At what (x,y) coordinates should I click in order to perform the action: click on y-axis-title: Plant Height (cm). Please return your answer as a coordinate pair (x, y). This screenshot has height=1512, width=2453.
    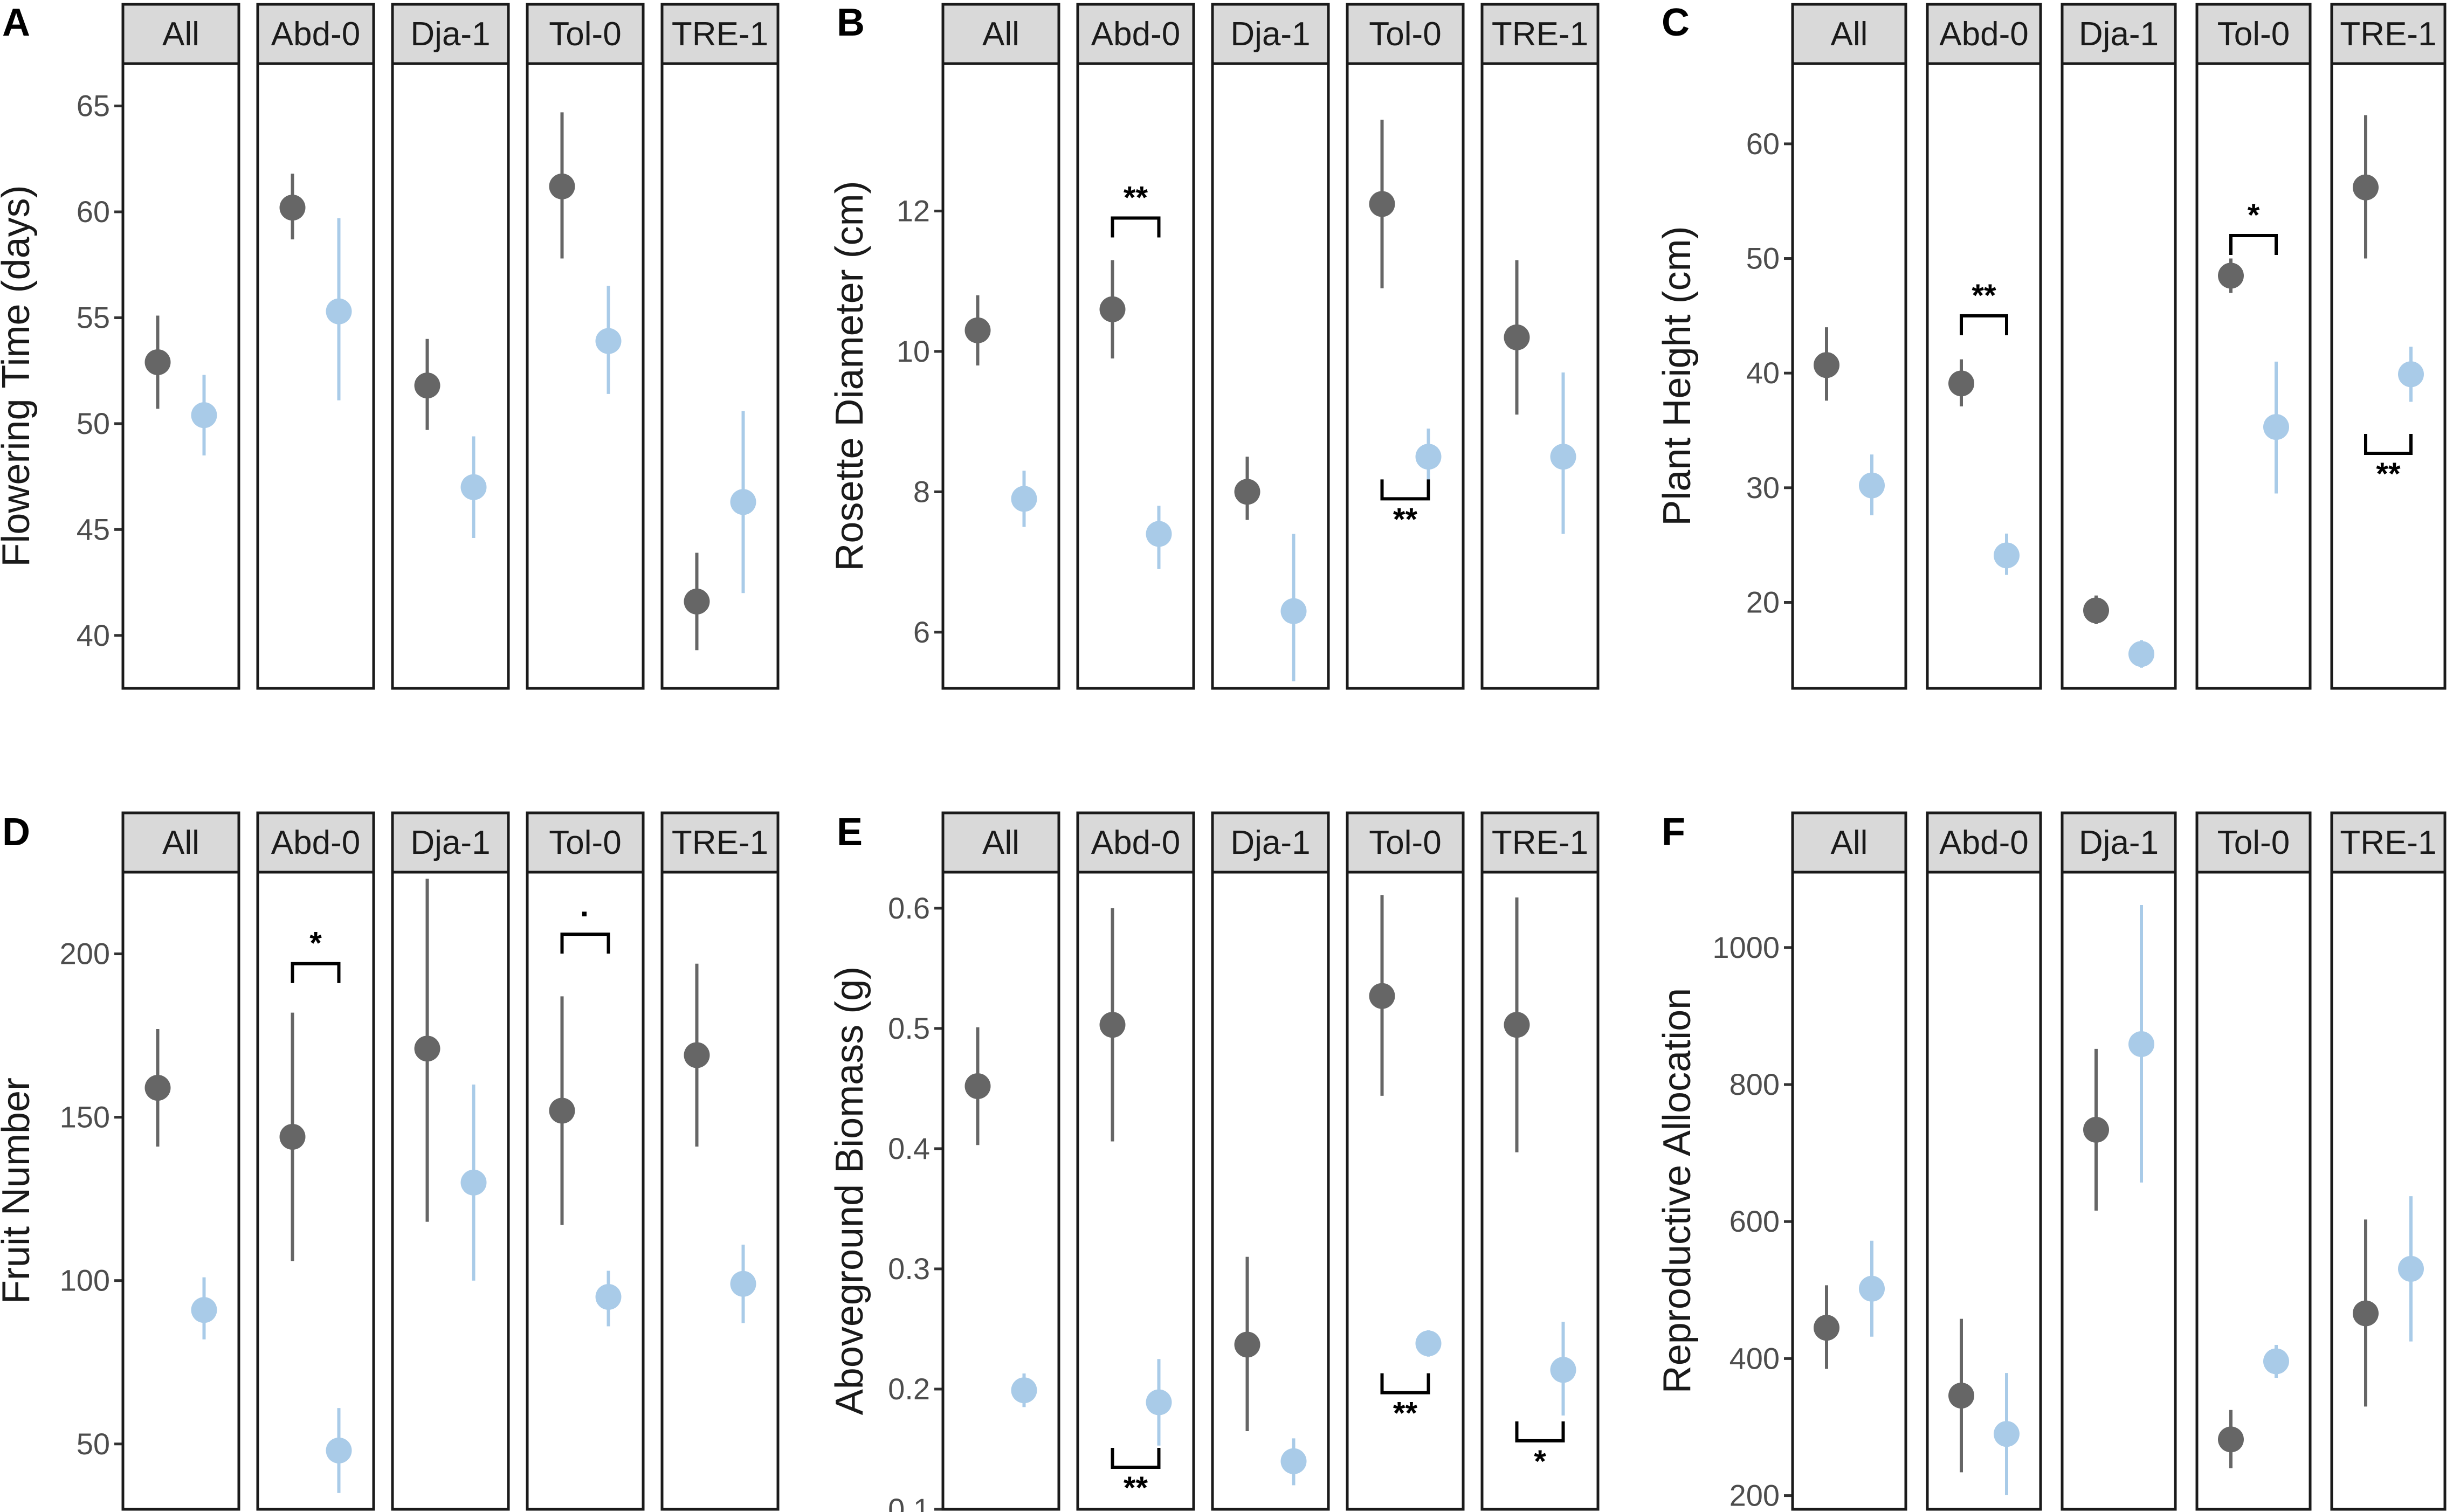
    Looking at the image, I should click on (1677, 376).